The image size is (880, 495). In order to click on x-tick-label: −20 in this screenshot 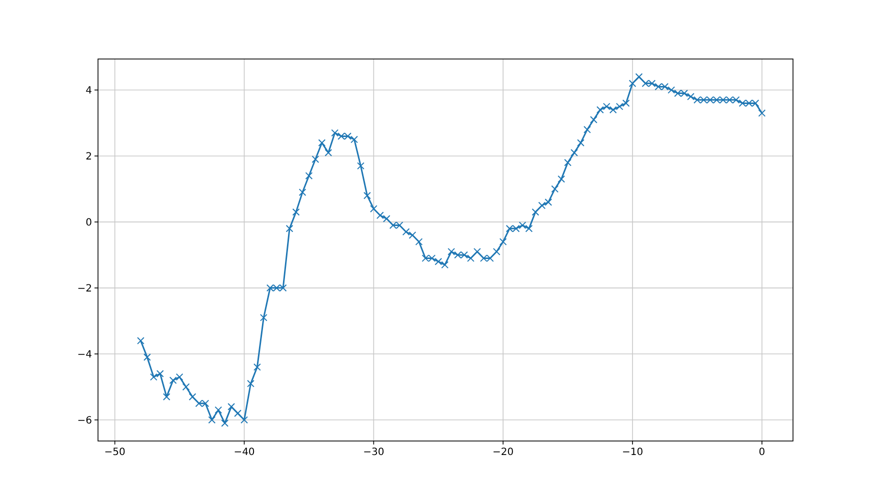, I will do `click(503, 452)`.